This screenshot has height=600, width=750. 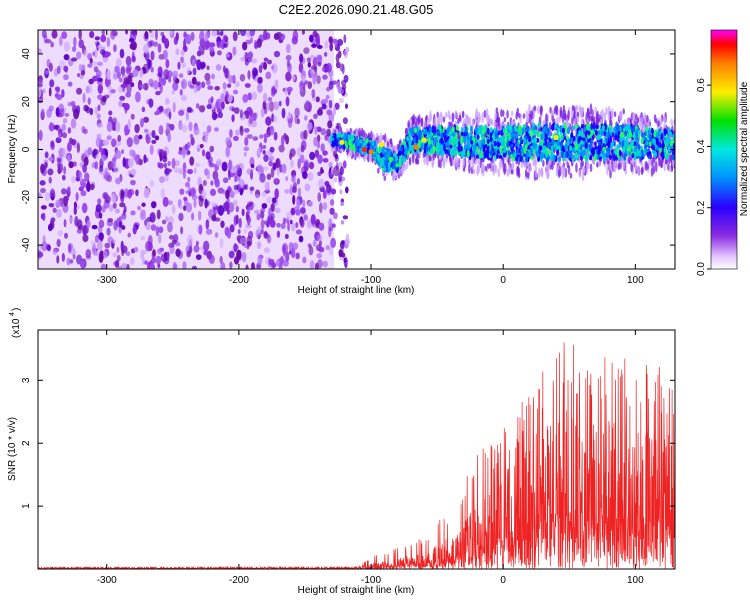 I want to click on snr-multiplier-close: ), so click(x=16, y=309).